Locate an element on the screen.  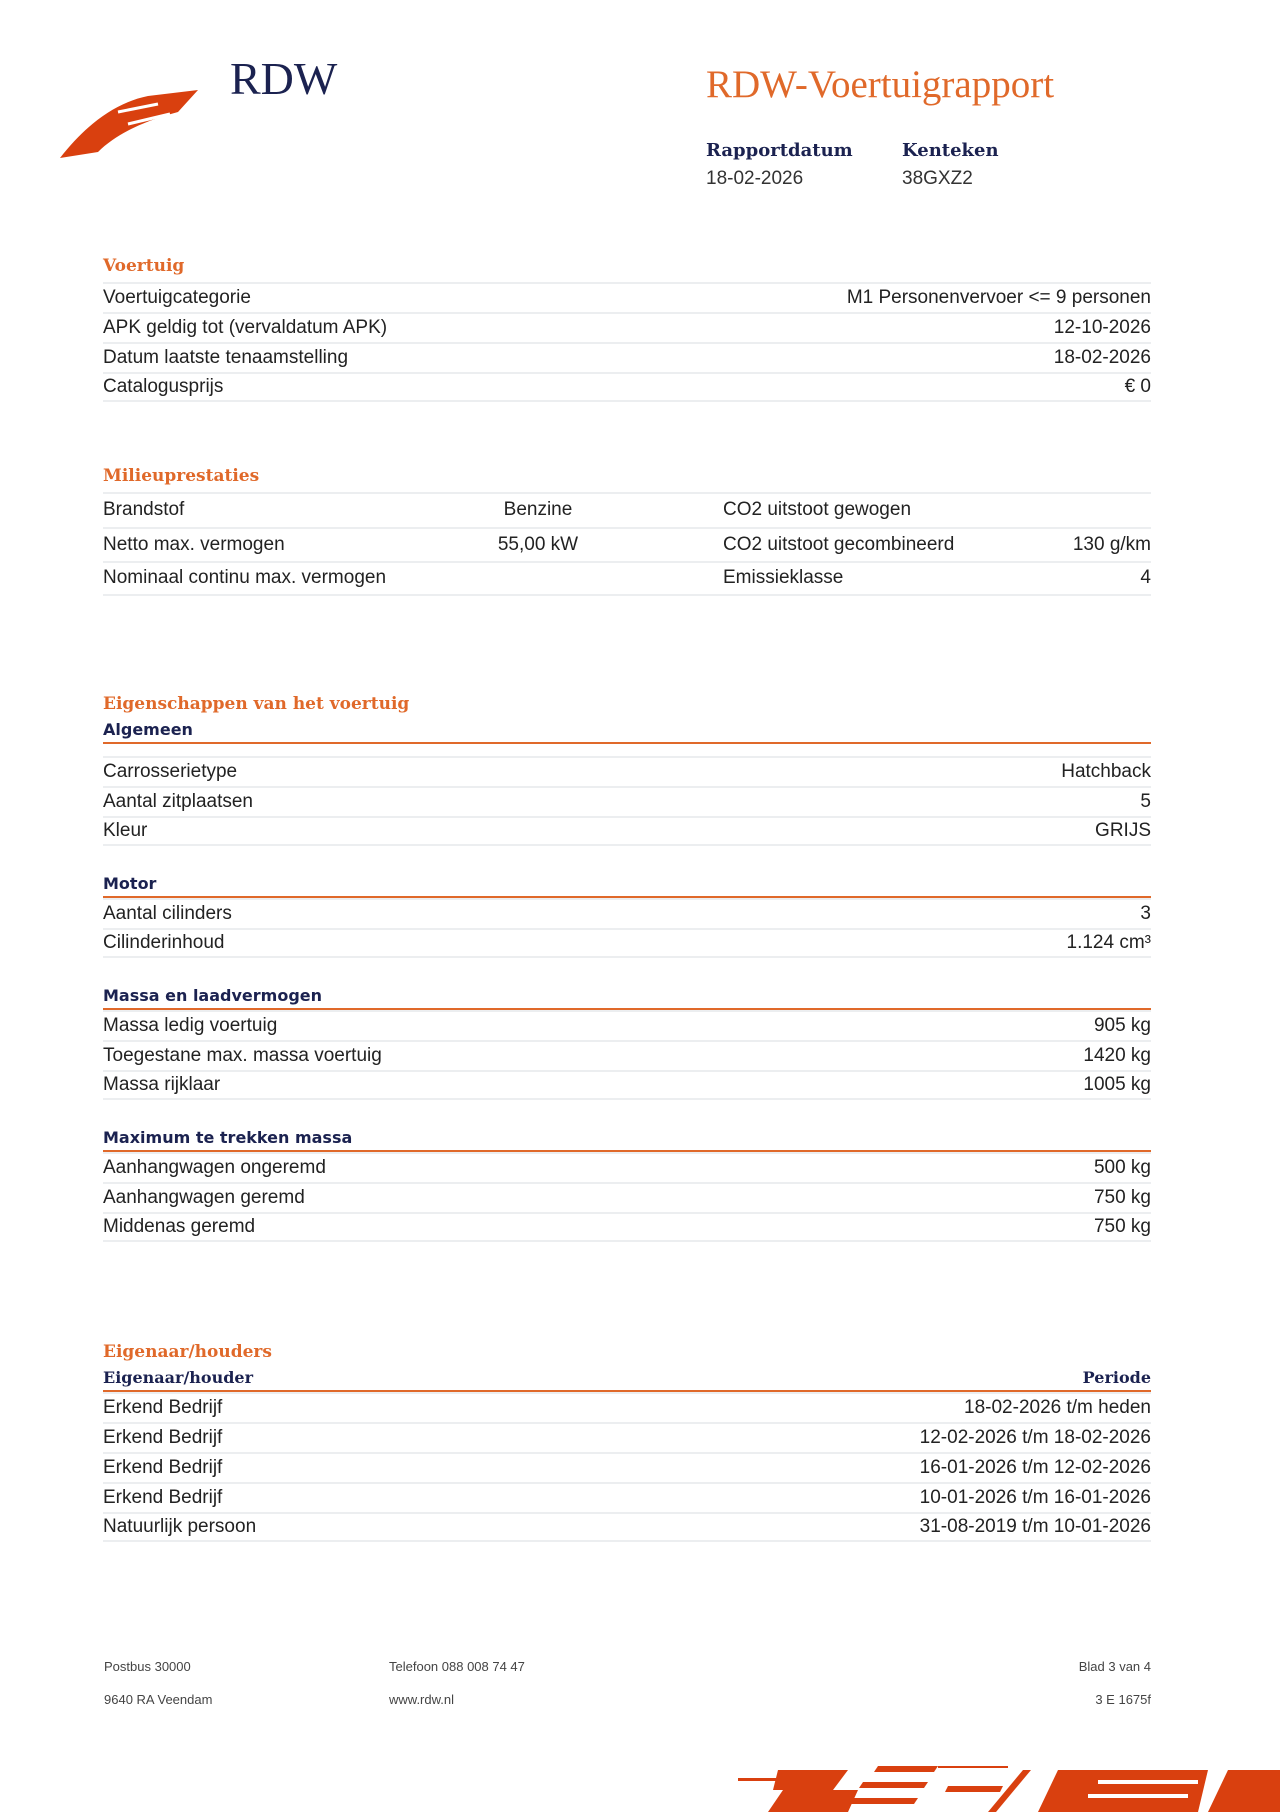
column-header: Periode is located at coordinates (1116, 1377).